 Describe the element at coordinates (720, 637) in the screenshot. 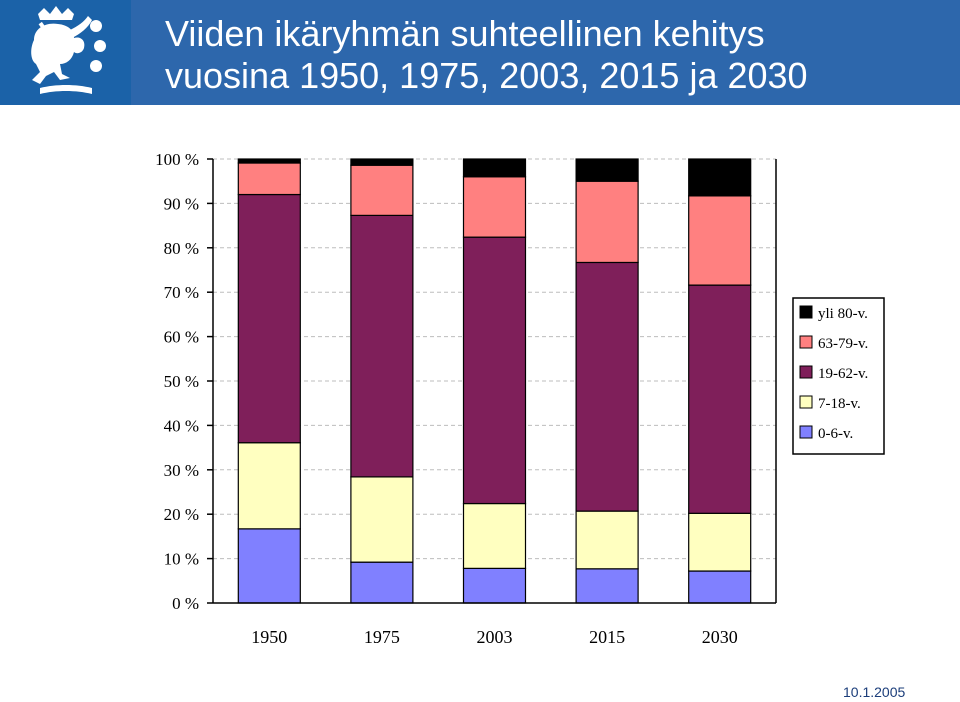

I see `x-tick-label: 2030` at that location.